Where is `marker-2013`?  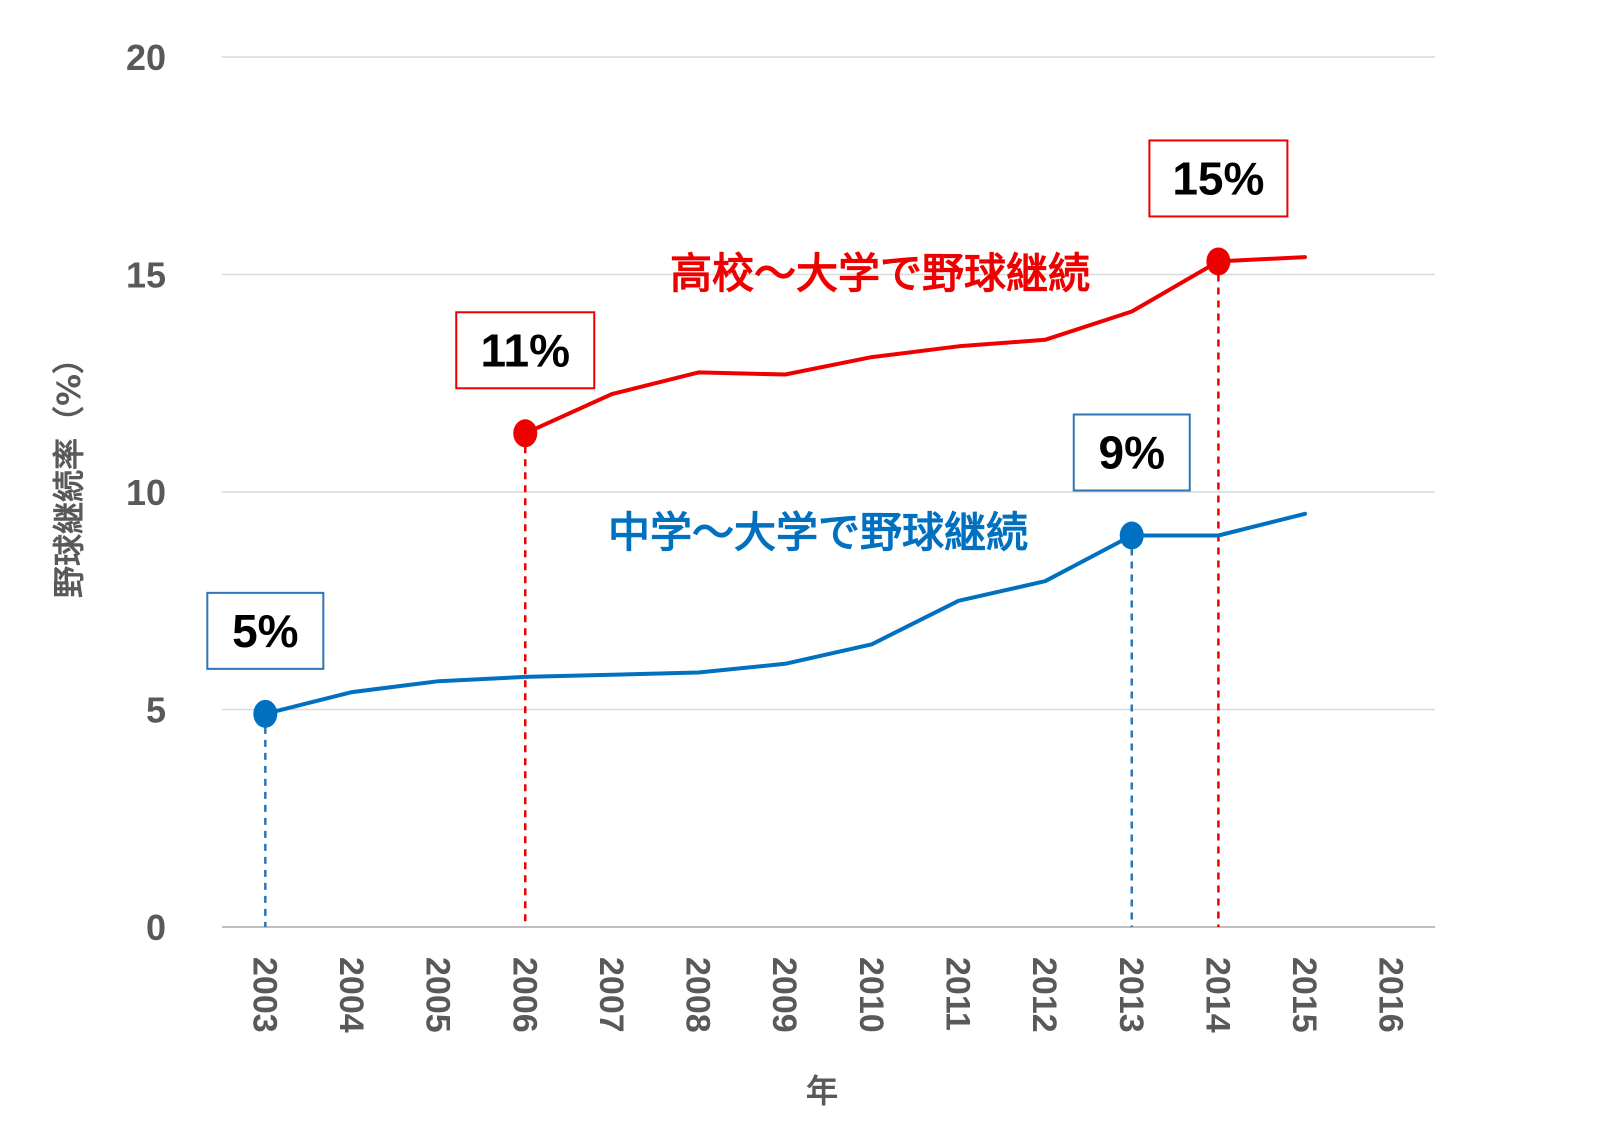 marker-2013 is located at coordinates (1131, 535).